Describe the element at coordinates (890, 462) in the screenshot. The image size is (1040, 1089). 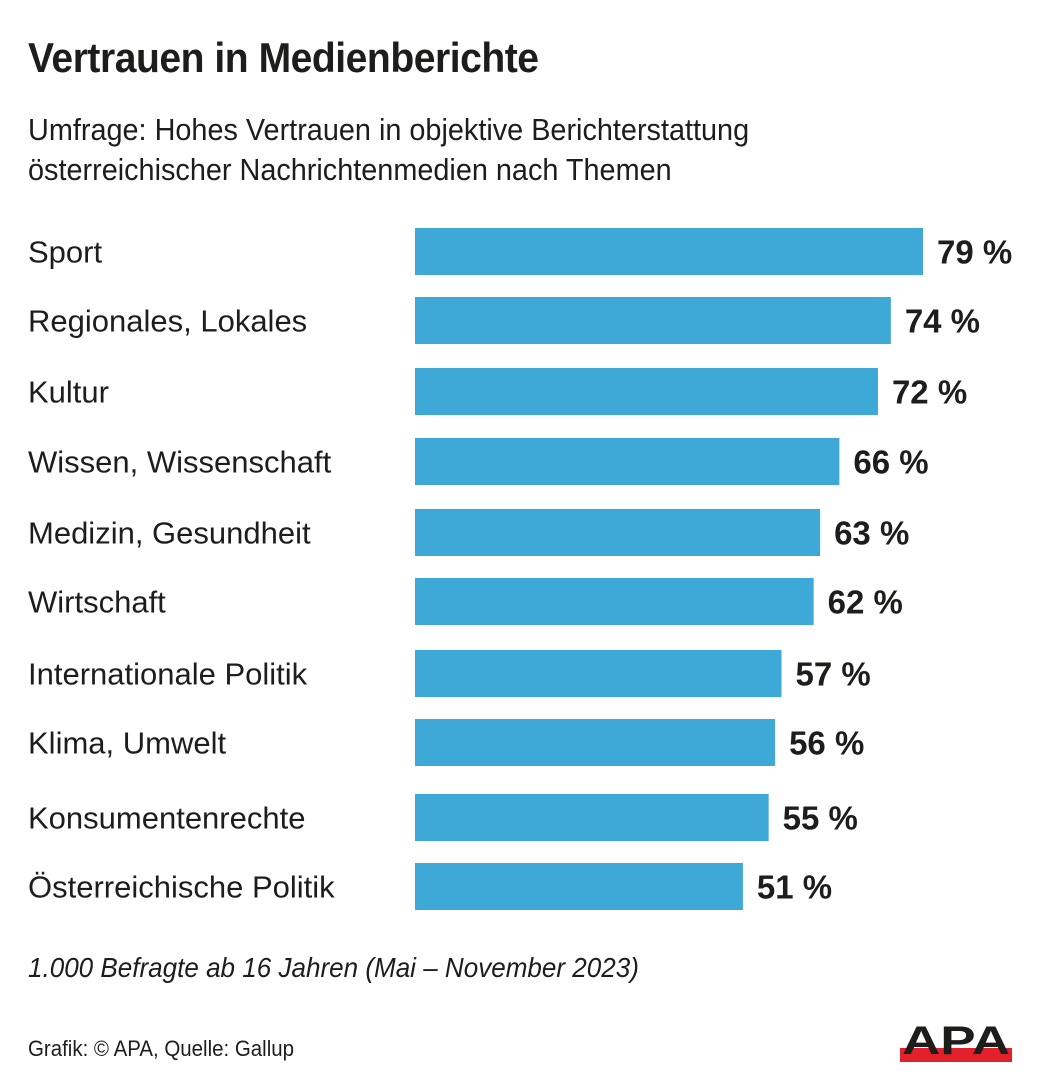
I see `value-label: 66 %` at that location.